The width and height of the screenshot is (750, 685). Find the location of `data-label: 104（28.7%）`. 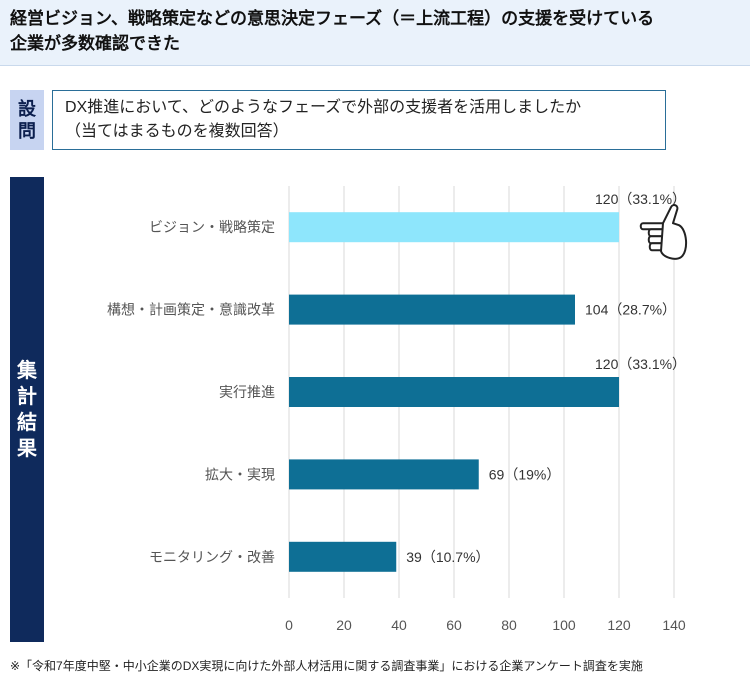

data-label: 104（28.7%） is located at coordinates (630, 310).